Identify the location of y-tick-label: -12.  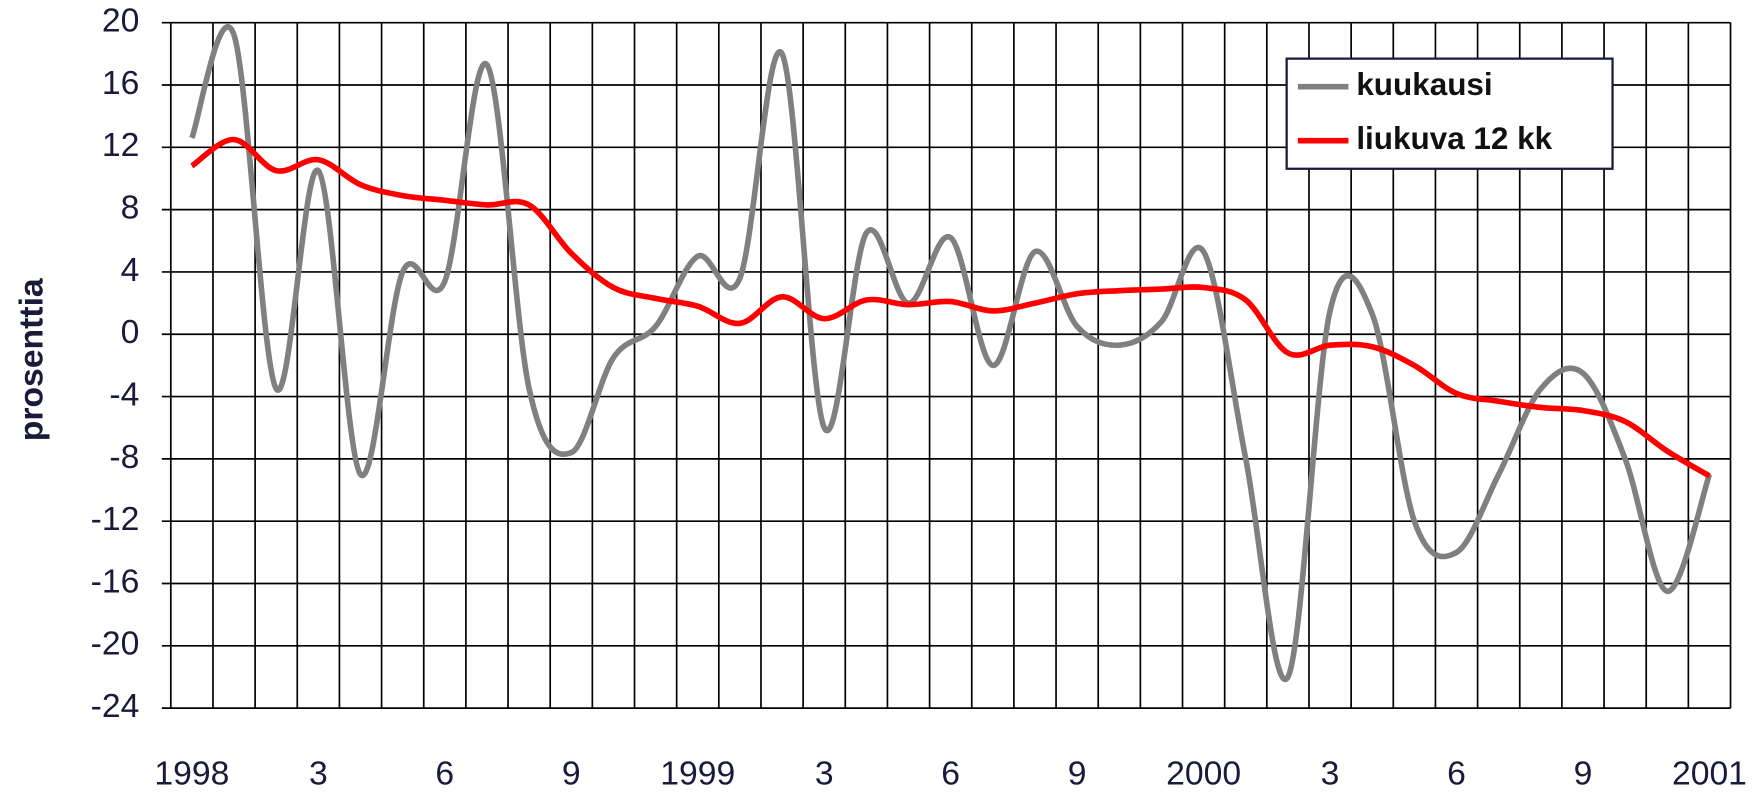
(115, 519).